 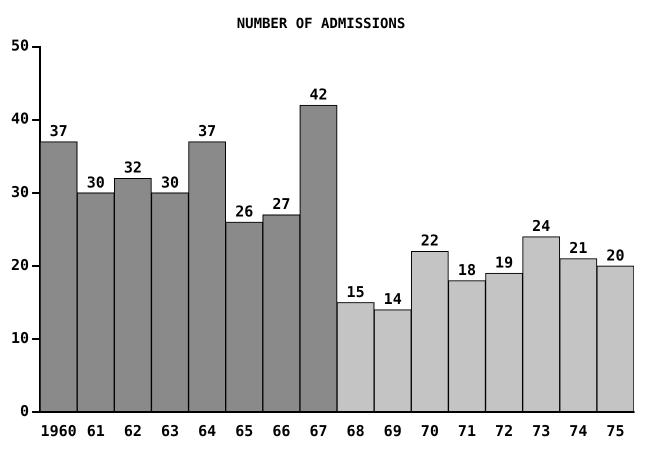 What do you see at coordinates (355, 431) in the screenshot?
I see `x-tick-label: 68` at bounding box center [355, 431].